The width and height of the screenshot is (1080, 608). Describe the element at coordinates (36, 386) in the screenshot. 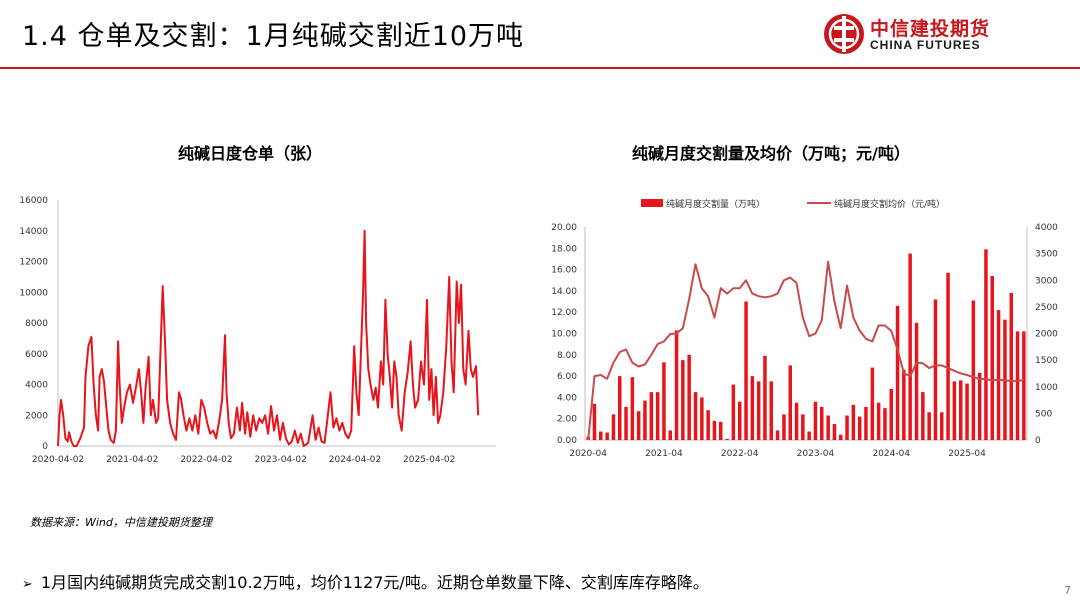

I see `chart1-y-tick-label: 4000` at that location.